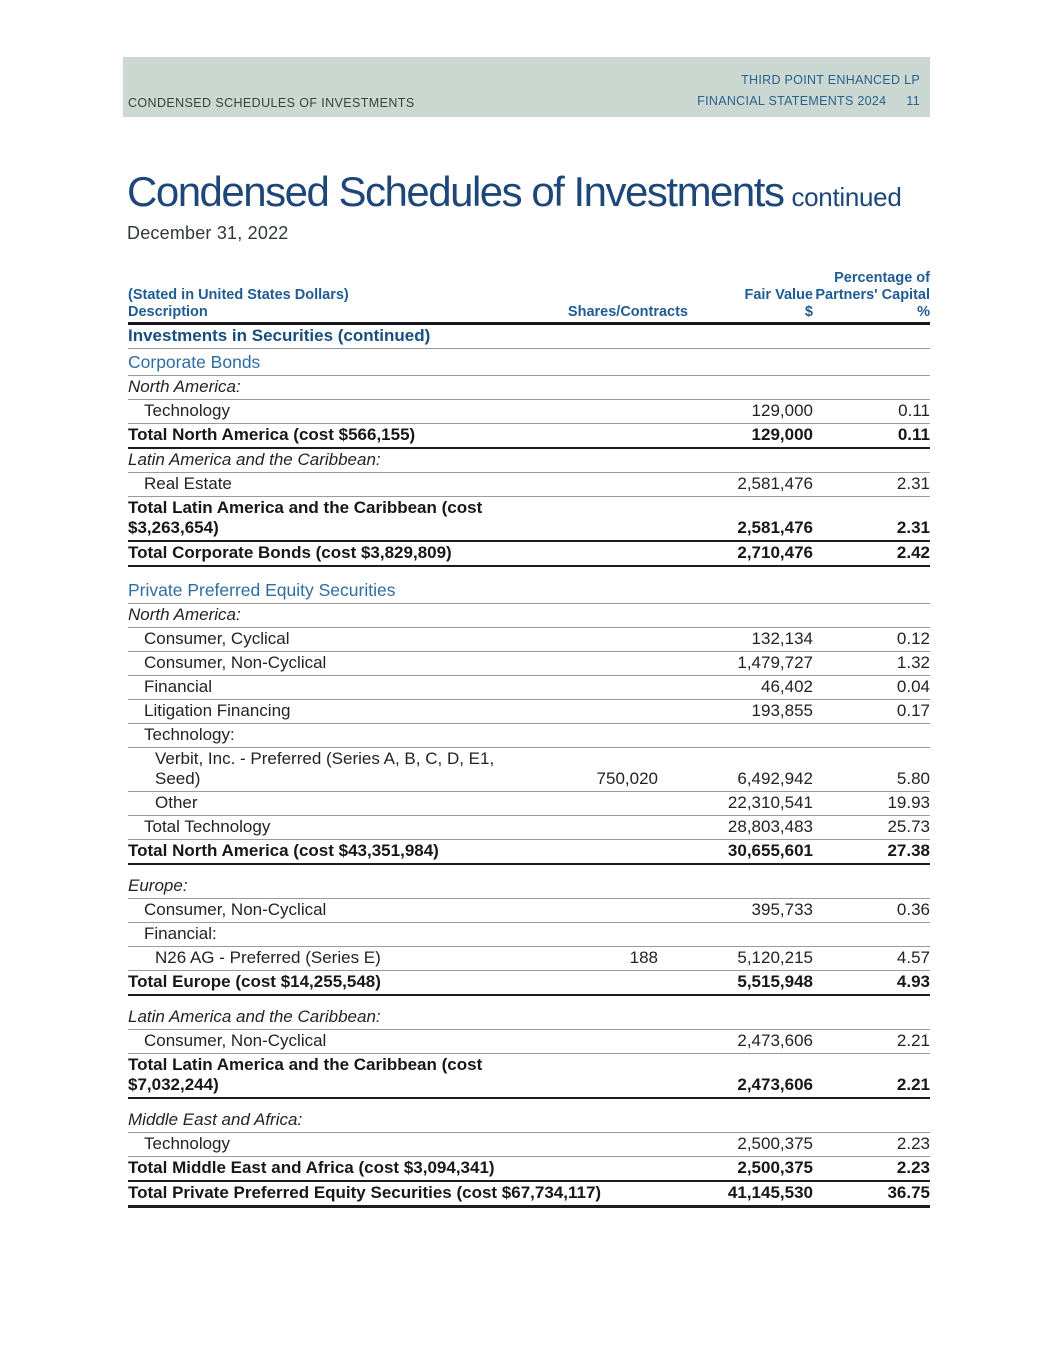 The image size is (1055, 1365). I want to click on row-description: Technology, so click(187, 1143).